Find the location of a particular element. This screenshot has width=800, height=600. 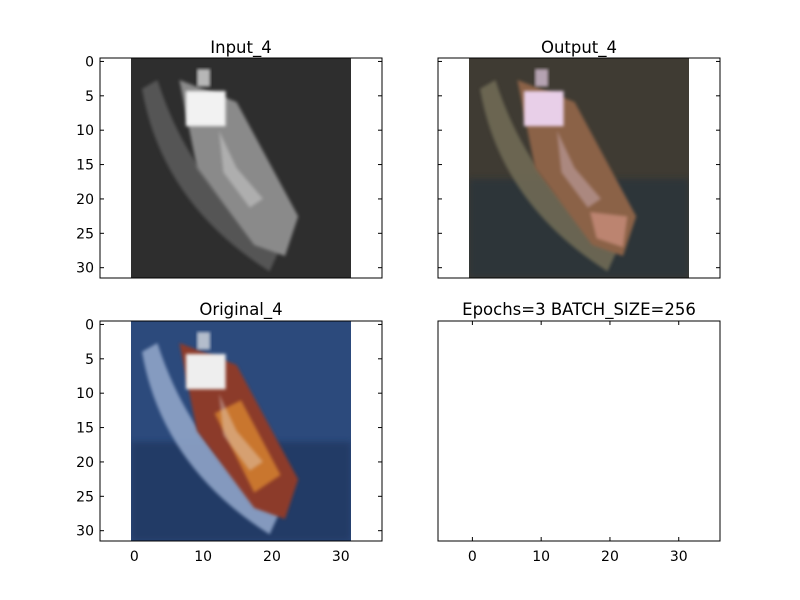

panel-title-info: Epochs=3 BATCH_SIZE=256 is located at coordinates (579, 310).